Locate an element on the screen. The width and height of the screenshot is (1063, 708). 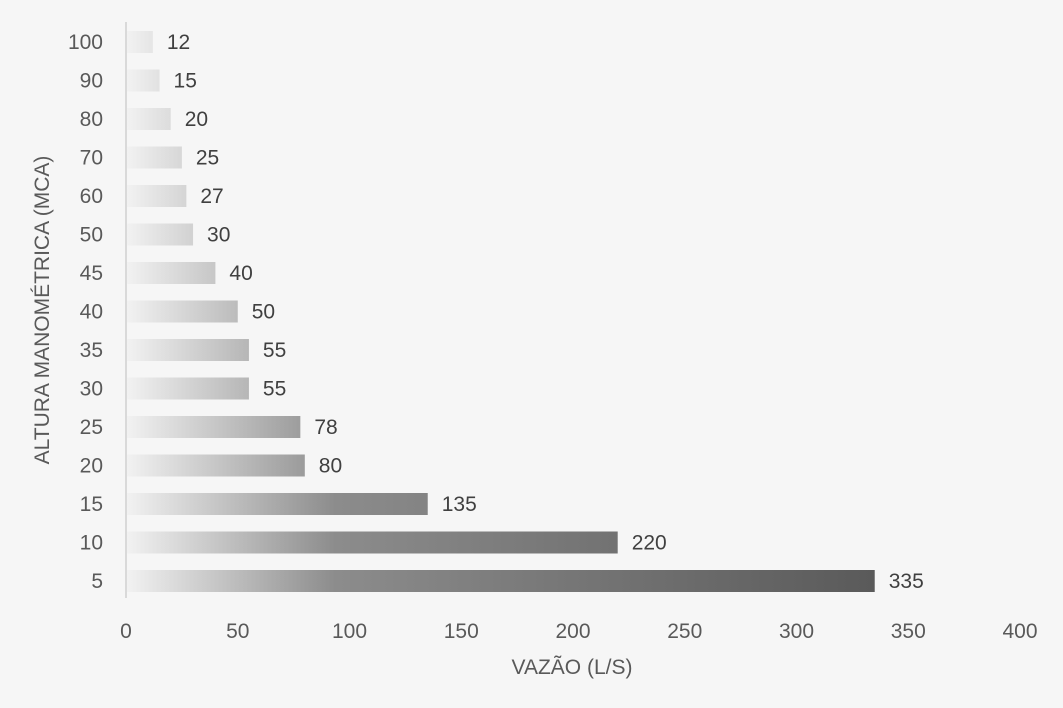
y-tick-label: 90 is located at coordinates (91, 81).